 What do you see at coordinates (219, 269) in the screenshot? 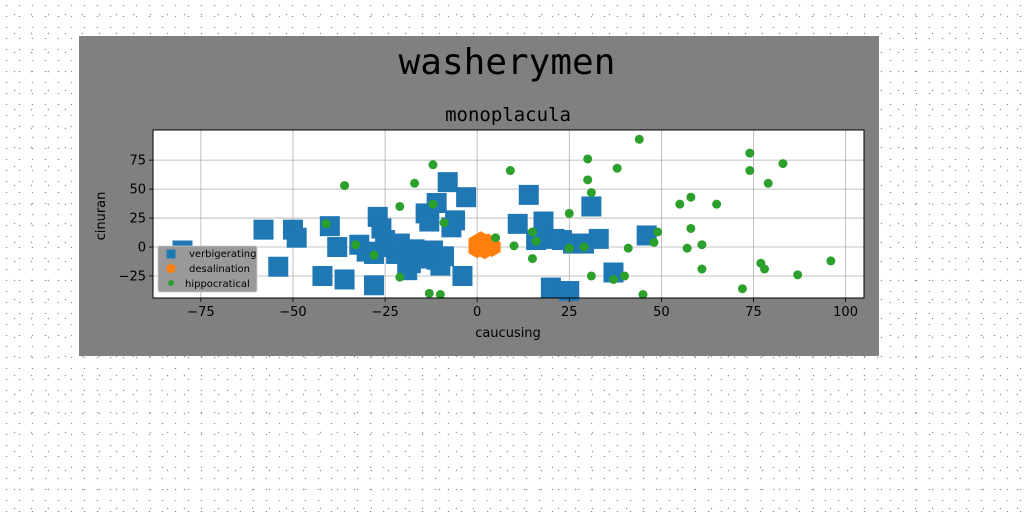
I see `legend-label-desalination: desalination` at bounding box center [219, 269].